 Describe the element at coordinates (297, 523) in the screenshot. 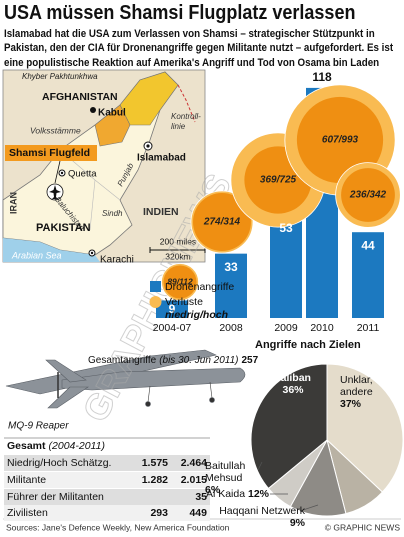

I see `pie-label-value: 9%` at that location.